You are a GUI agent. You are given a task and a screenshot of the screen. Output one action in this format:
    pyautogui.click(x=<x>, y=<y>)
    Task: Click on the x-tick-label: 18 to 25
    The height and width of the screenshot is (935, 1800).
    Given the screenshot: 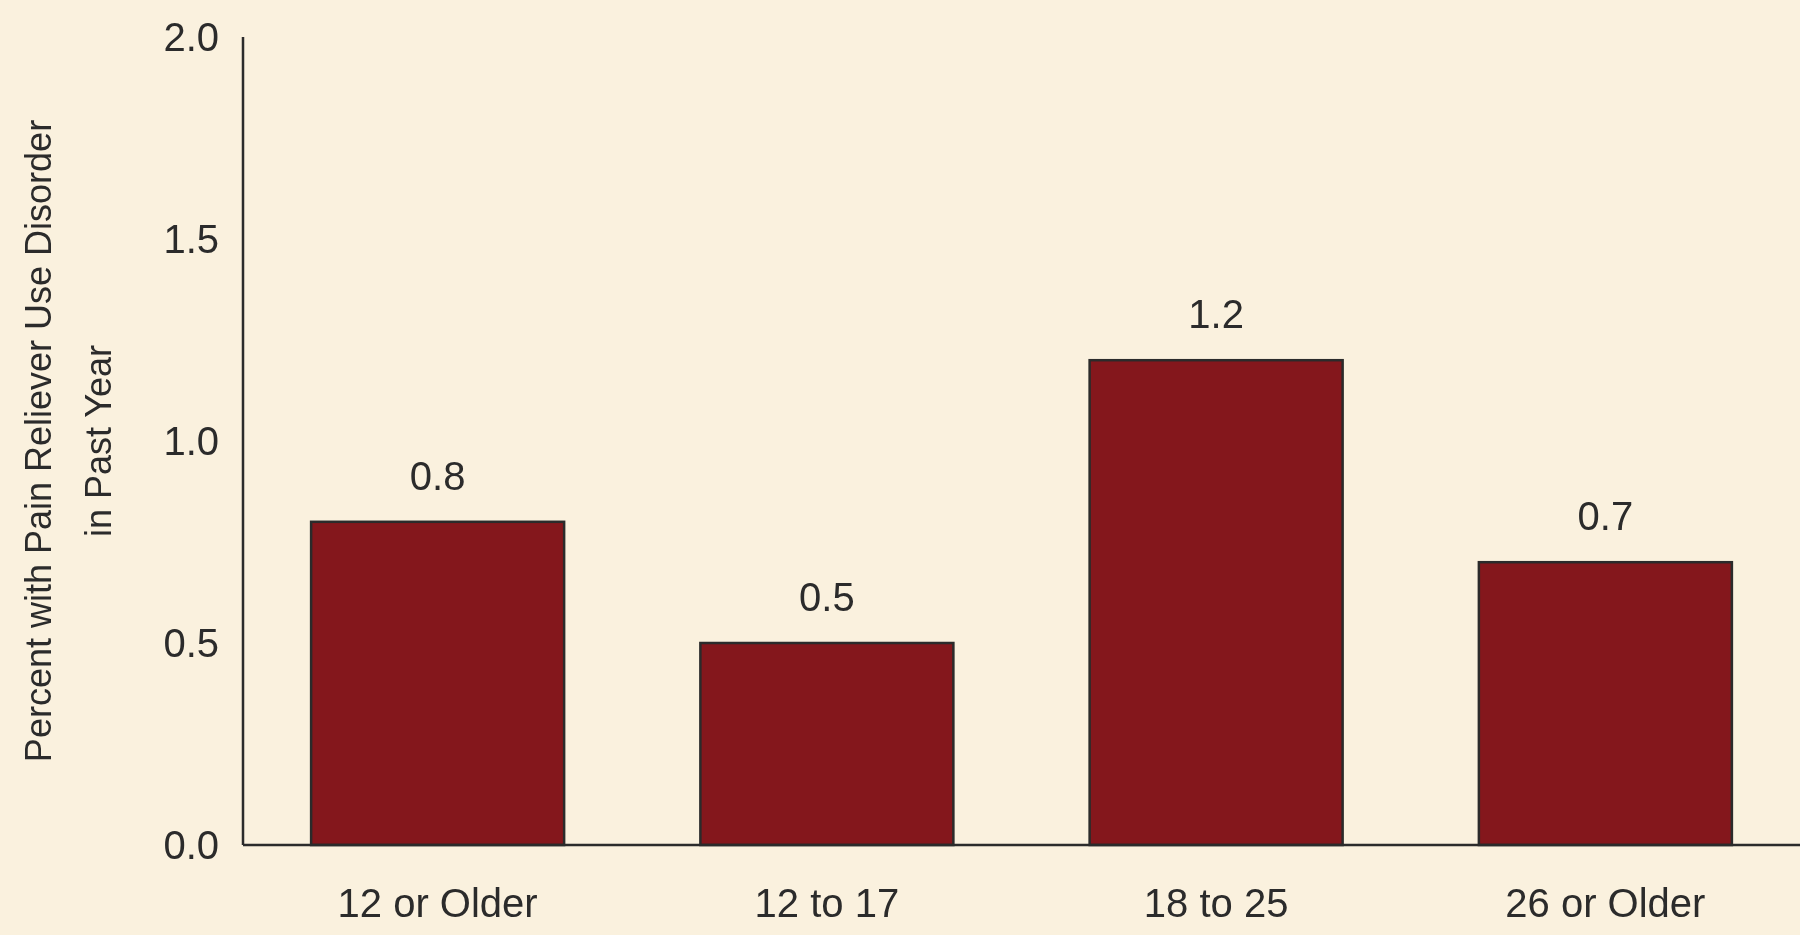 What is the action you would take?
    pyautogui.click(x=1216, y=903)
    